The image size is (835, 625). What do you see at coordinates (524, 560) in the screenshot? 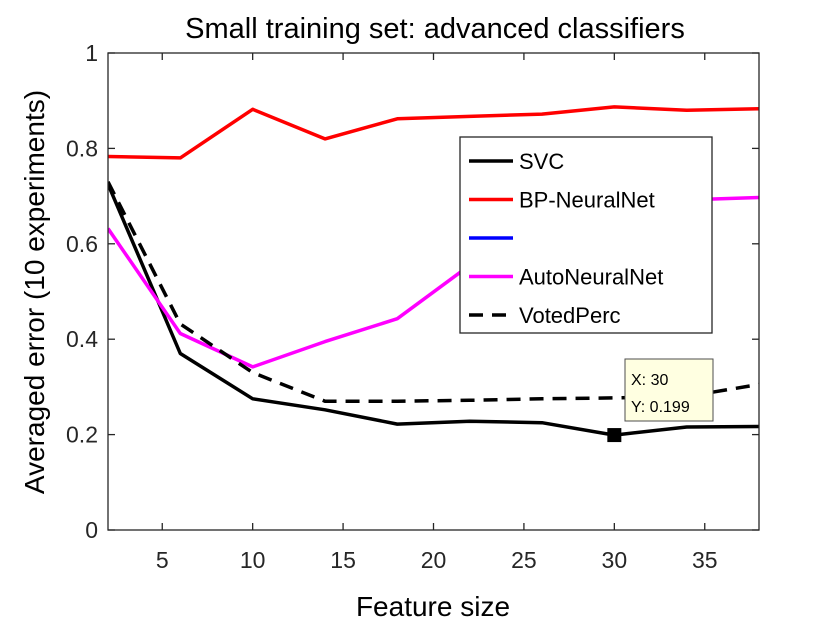
I see `x-tick-label: 25` at bounding box center [524, 560].